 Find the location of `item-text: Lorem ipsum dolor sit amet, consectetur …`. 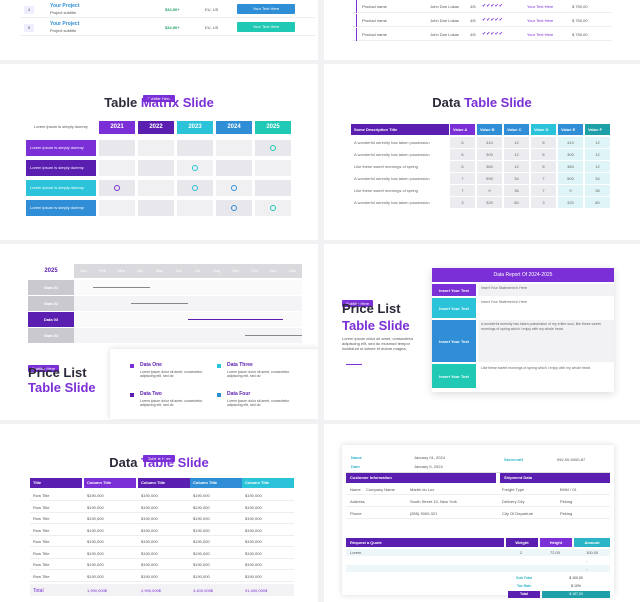

item-text: Lorem ipsum dolor sit amet, consectetur … is located at coordinates (171, 374).